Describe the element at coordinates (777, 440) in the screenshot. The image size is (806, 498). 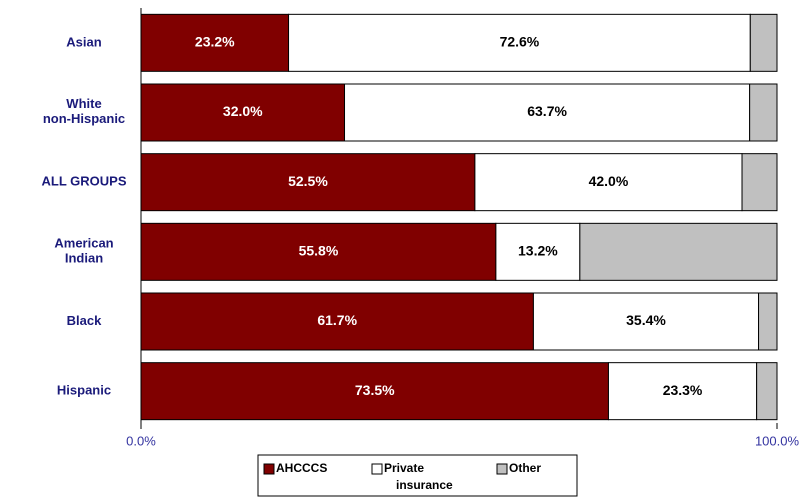
I see `x-tick-label: 100.0%` at that location.